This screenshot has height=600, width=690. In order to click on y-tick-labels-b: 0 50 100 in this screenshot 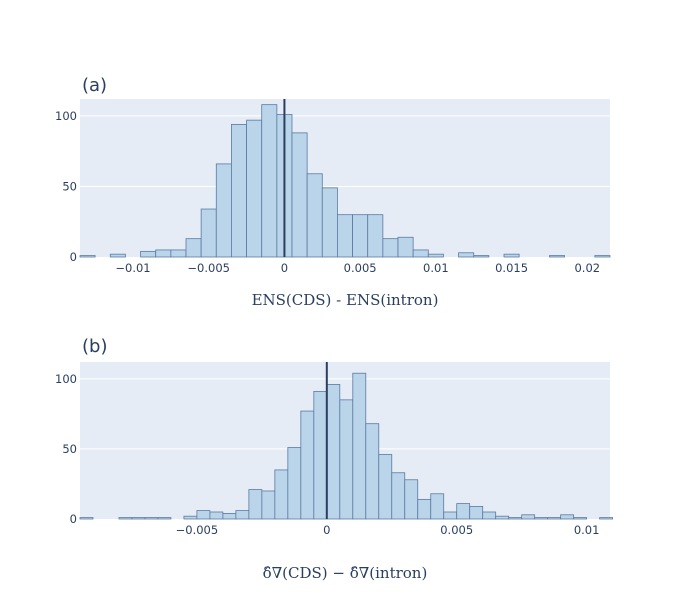, I will do `click(66, 449)`.